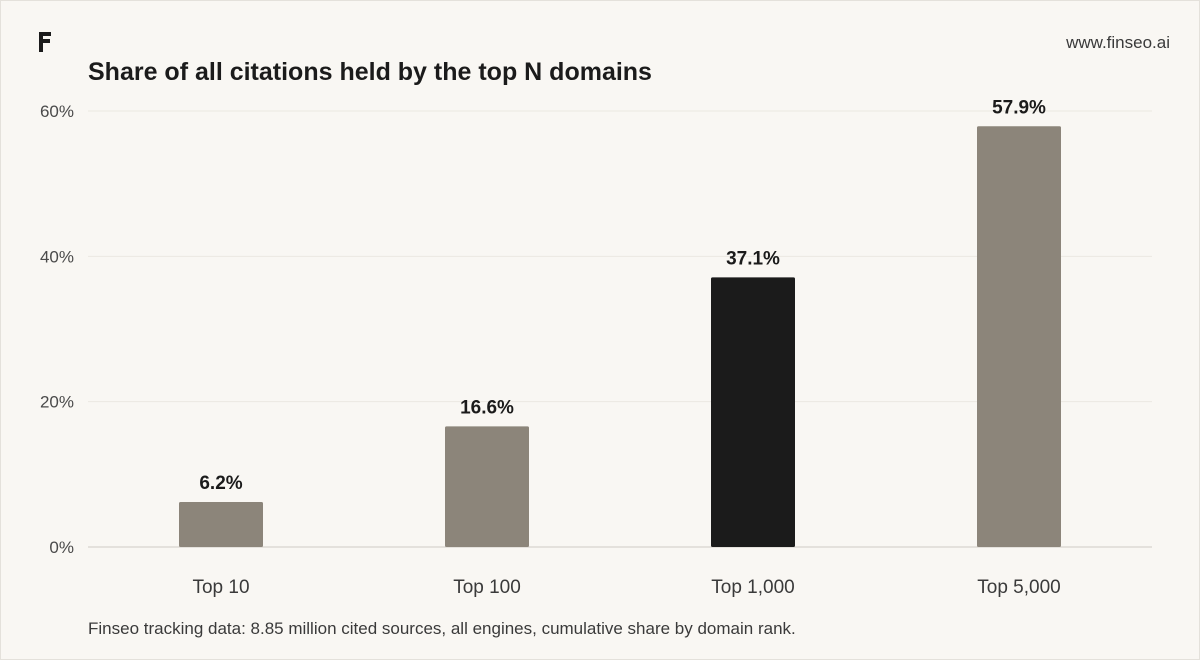  Describe the element at coordinates (57, 111) in the screenshot. I see `y-tick-label: 60%` at that location.